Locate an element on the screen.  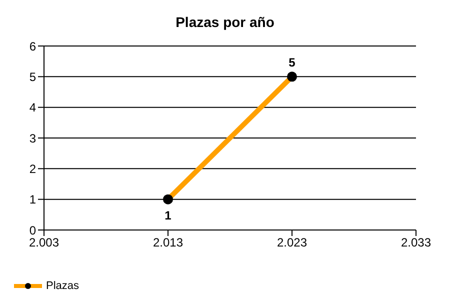
y-tick-label: 4 is located at coordinates (32, 107).